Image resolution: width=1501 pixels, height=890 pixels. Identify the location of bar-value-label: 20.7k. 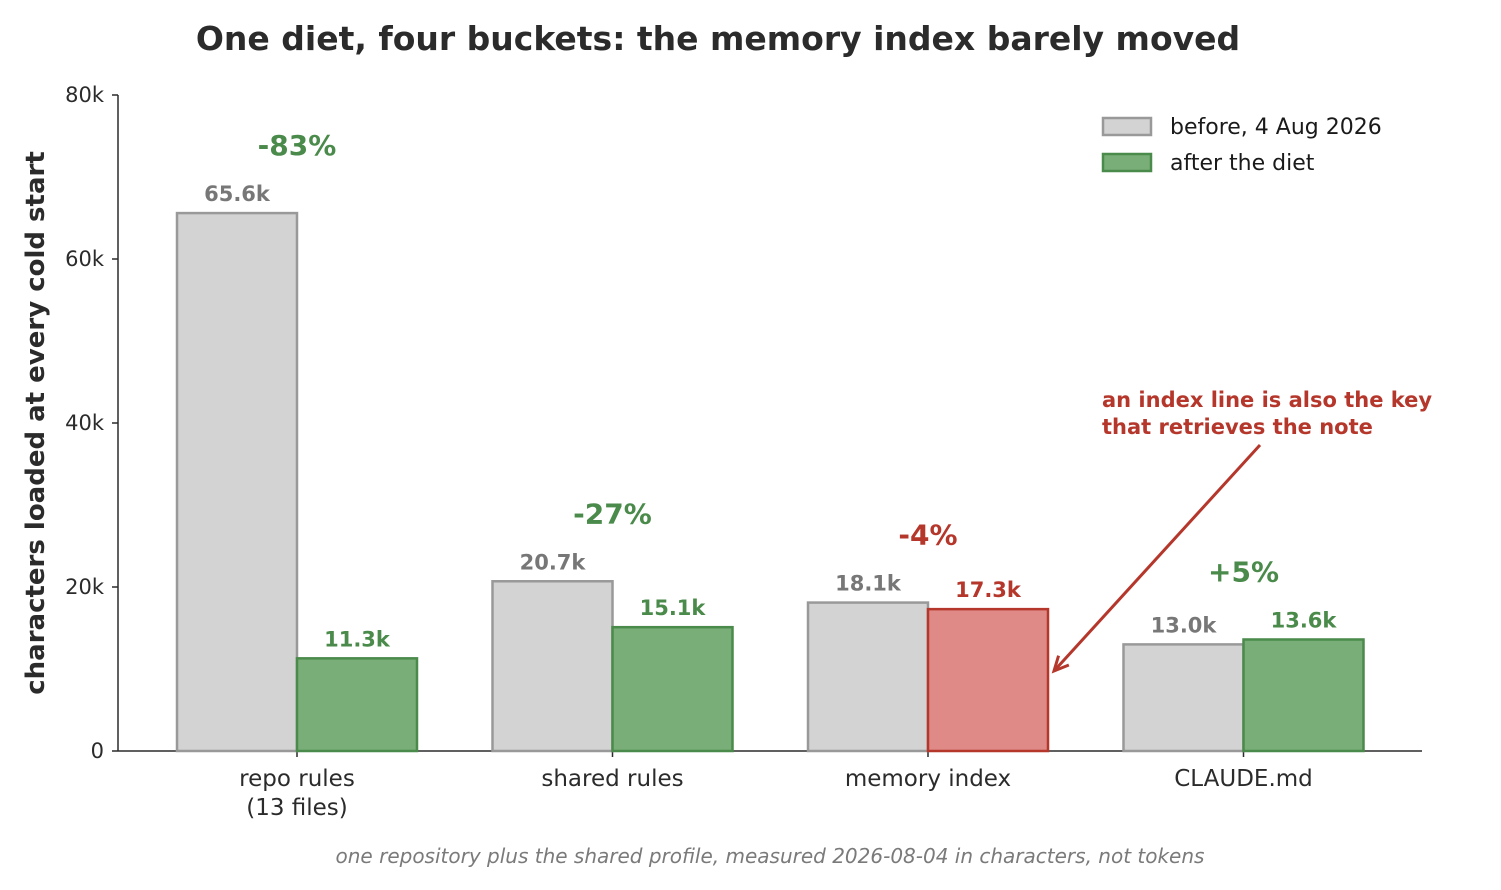
(553, 562).